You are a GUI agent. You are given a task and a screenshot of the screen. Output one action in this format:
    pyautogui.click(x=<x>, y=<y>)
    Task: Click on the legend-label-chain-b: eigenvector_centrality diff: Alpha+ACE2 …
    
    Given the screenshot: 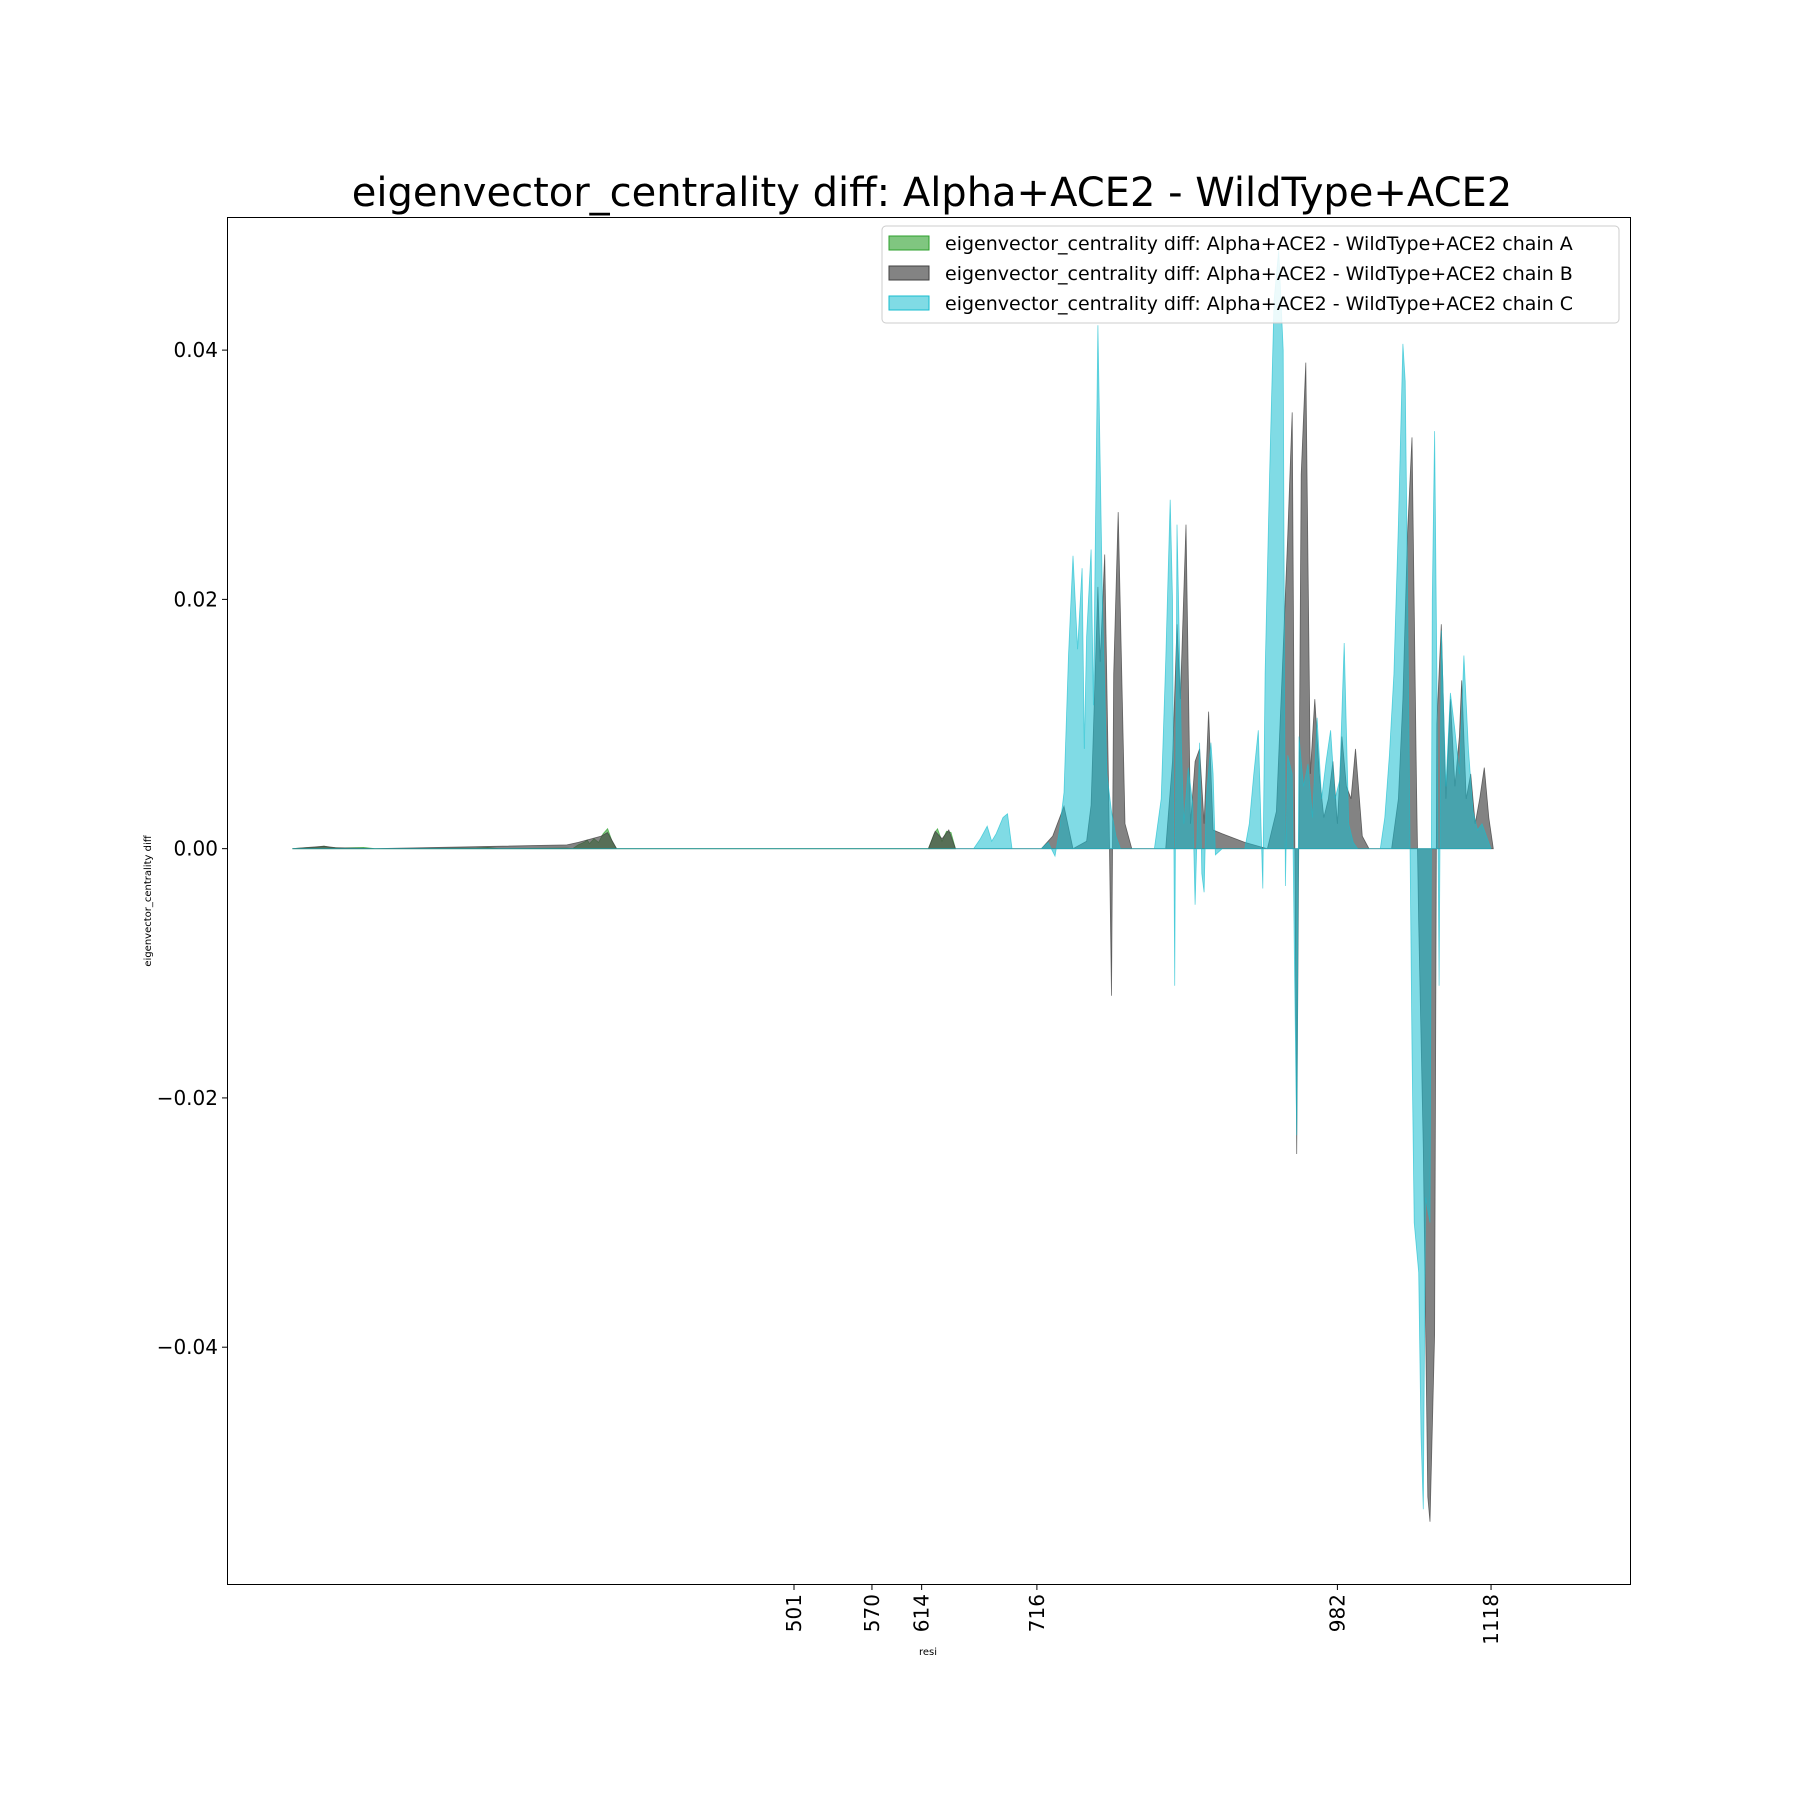 What is the action you would take?
    pyautogui.click(x=1259, y=274)
    